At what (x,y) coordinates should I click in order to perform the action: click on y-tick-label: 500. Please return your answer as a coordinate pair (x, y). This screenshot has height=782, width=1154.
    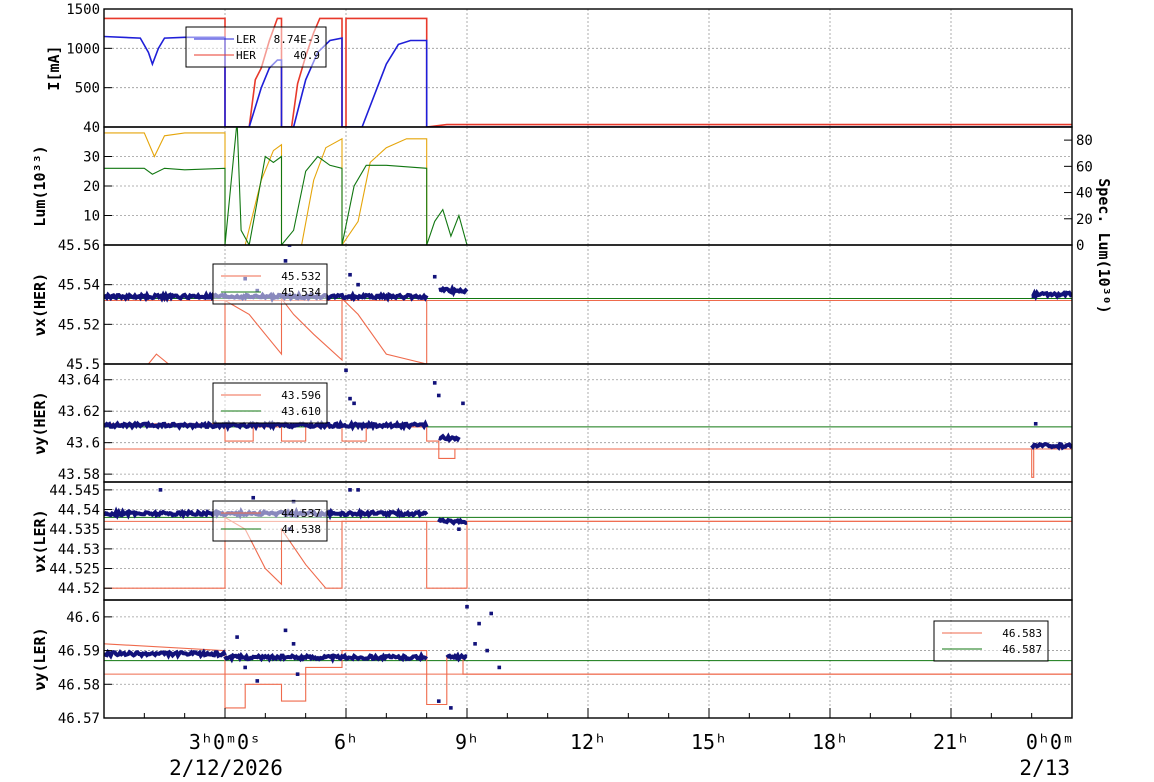
    Looking at the image, I should click on (87, 89).